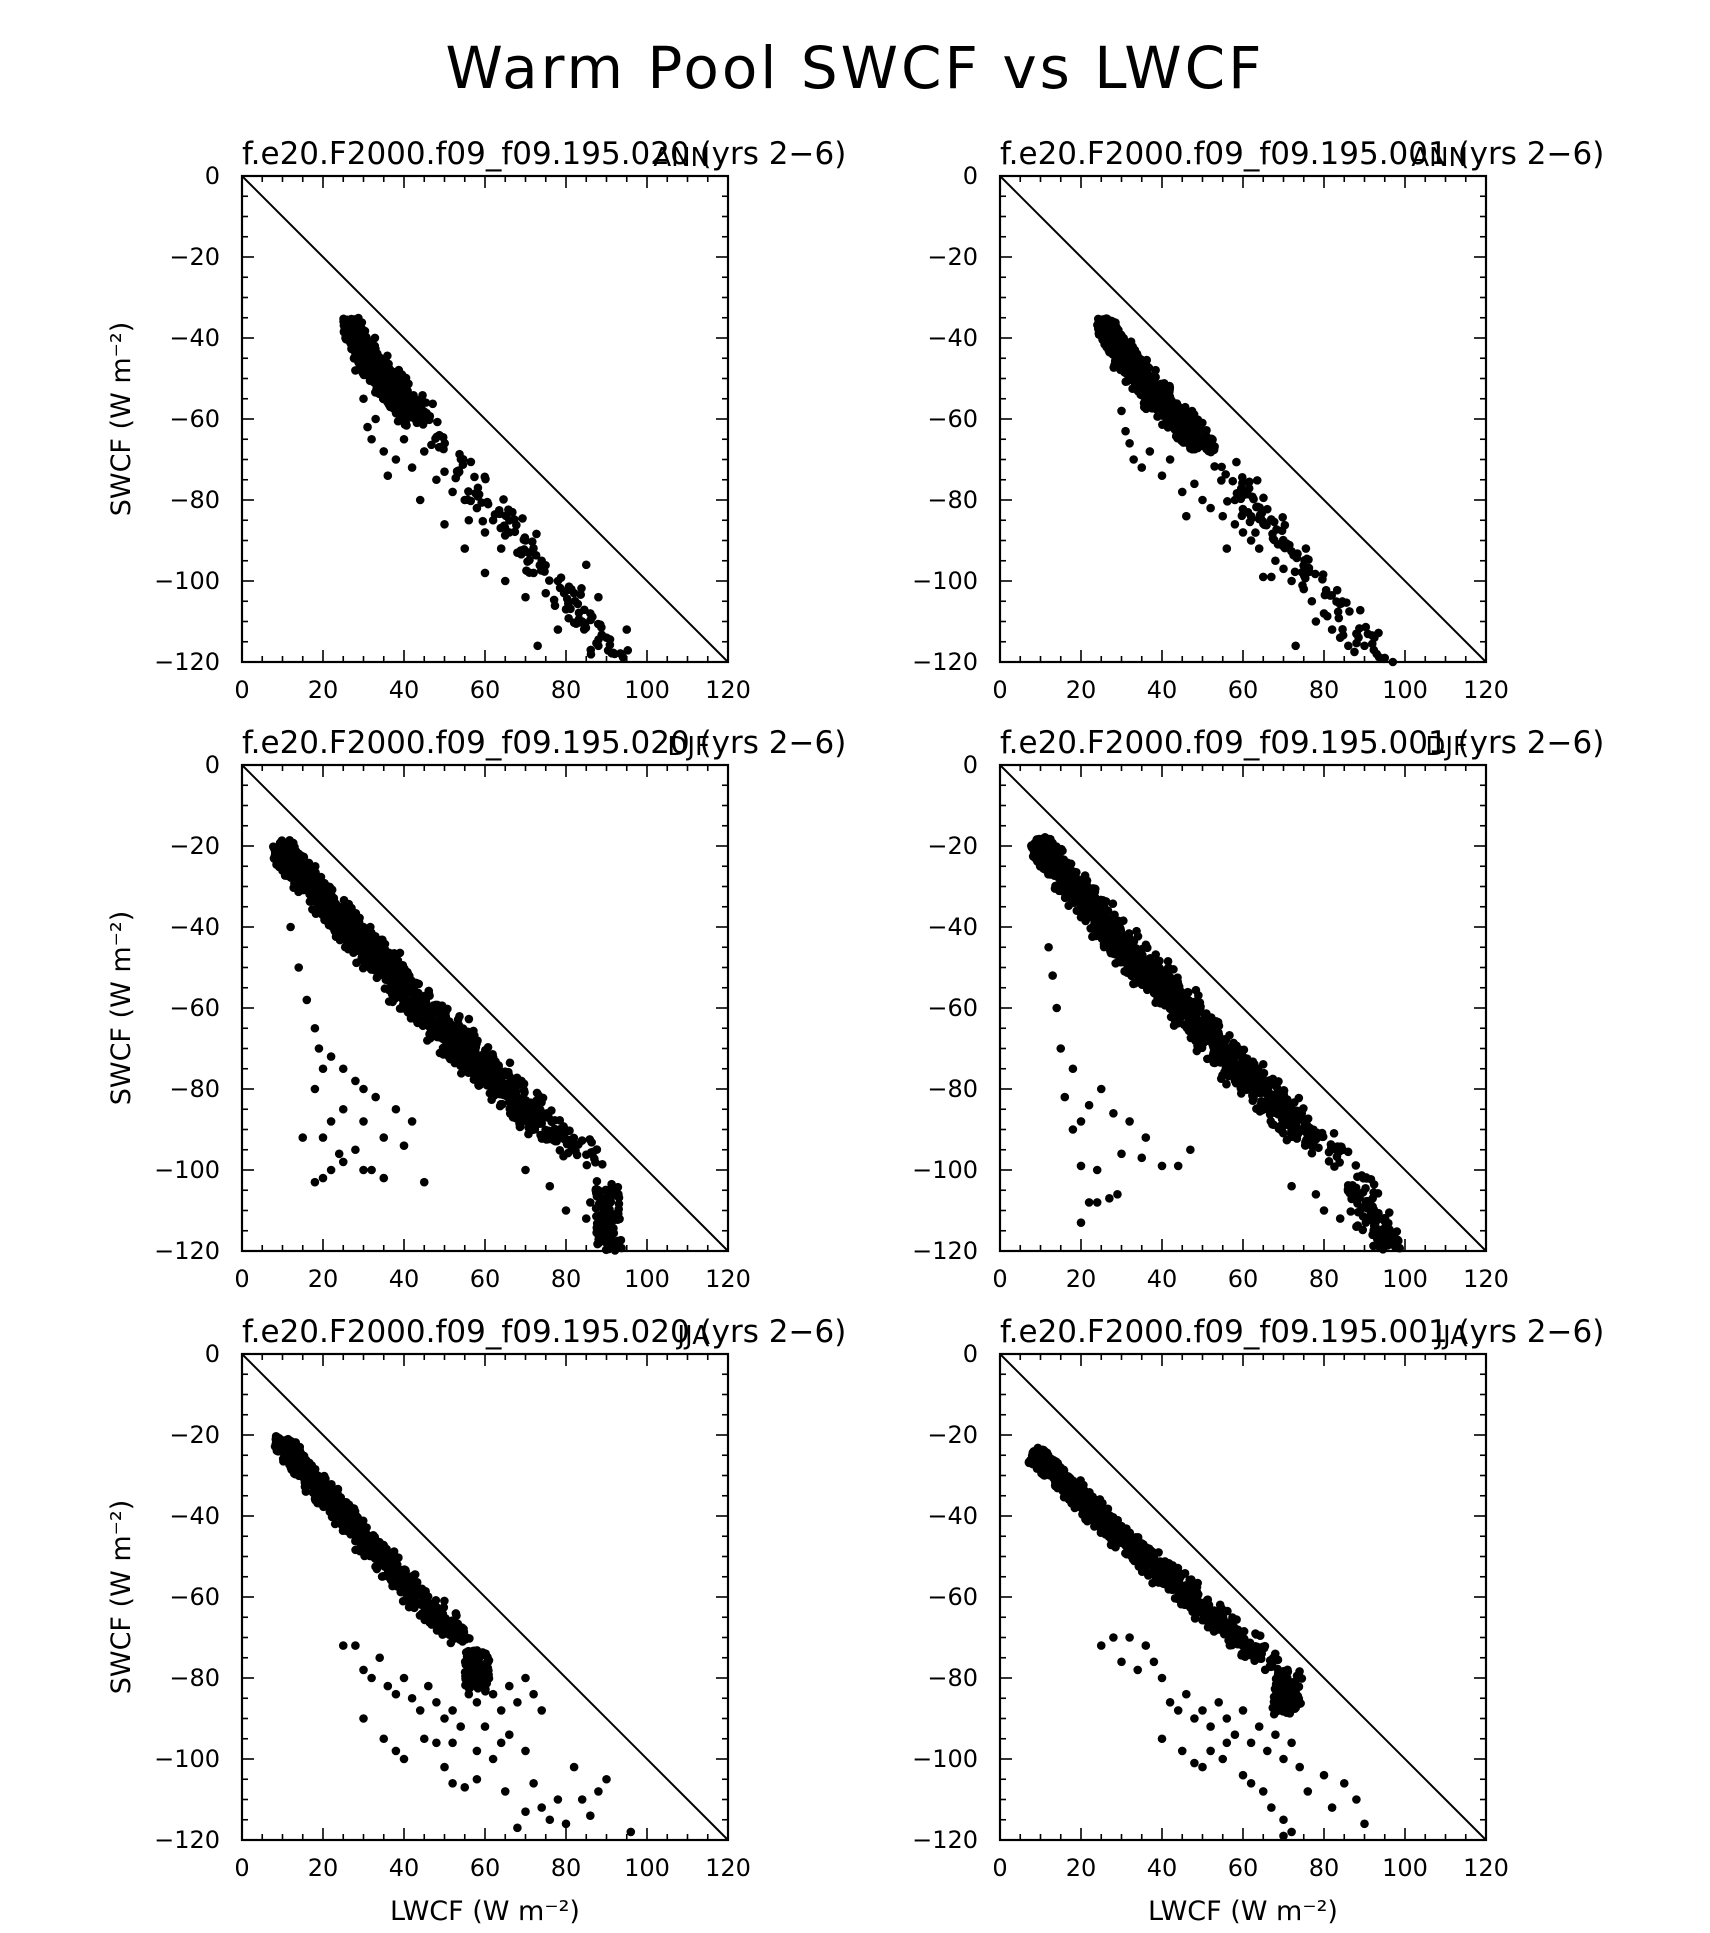  What do you see at coordinates (1439, 158) in the screenshot?
I see `season-label: ANN` at bounding box center [1439, 158].